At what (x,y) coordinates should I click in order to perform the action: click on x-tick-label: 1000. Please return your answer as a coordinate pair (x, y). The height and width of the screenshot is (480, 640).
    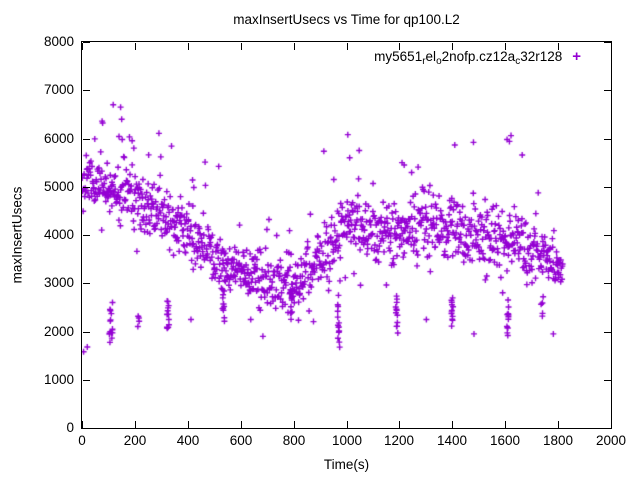
    Looking at the image, I should click on (347, 440).